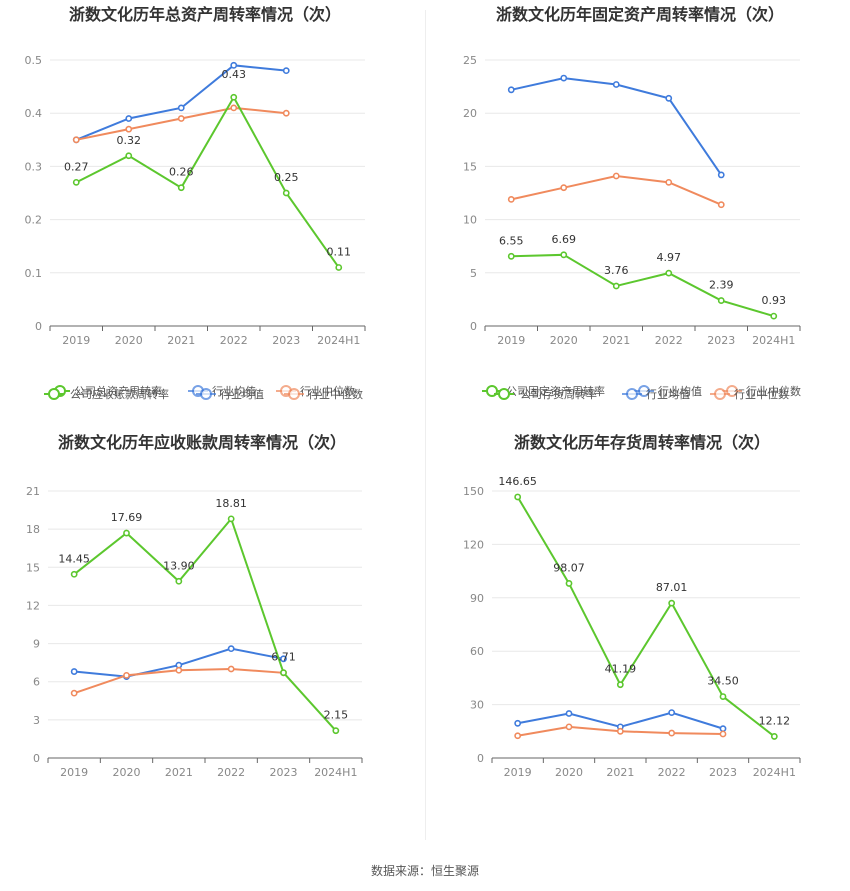 This screenshot has height=891, width=850. Describe the element at coordinates (127, 517) in the screenshot. I see `data-label: 17.69` at that location.